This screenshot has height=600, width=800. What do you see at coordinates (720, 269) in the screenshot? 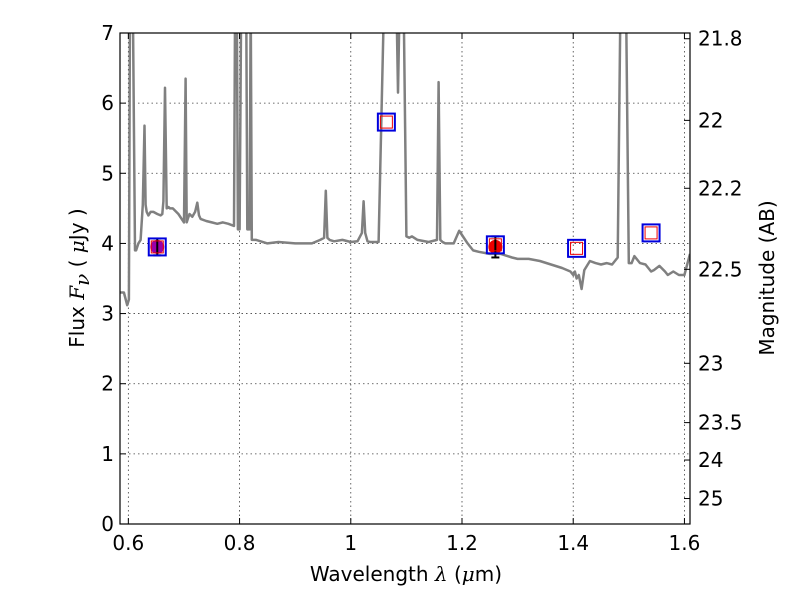
I see `y2-tick-label: 22.5` at bounding box center [720, 269].